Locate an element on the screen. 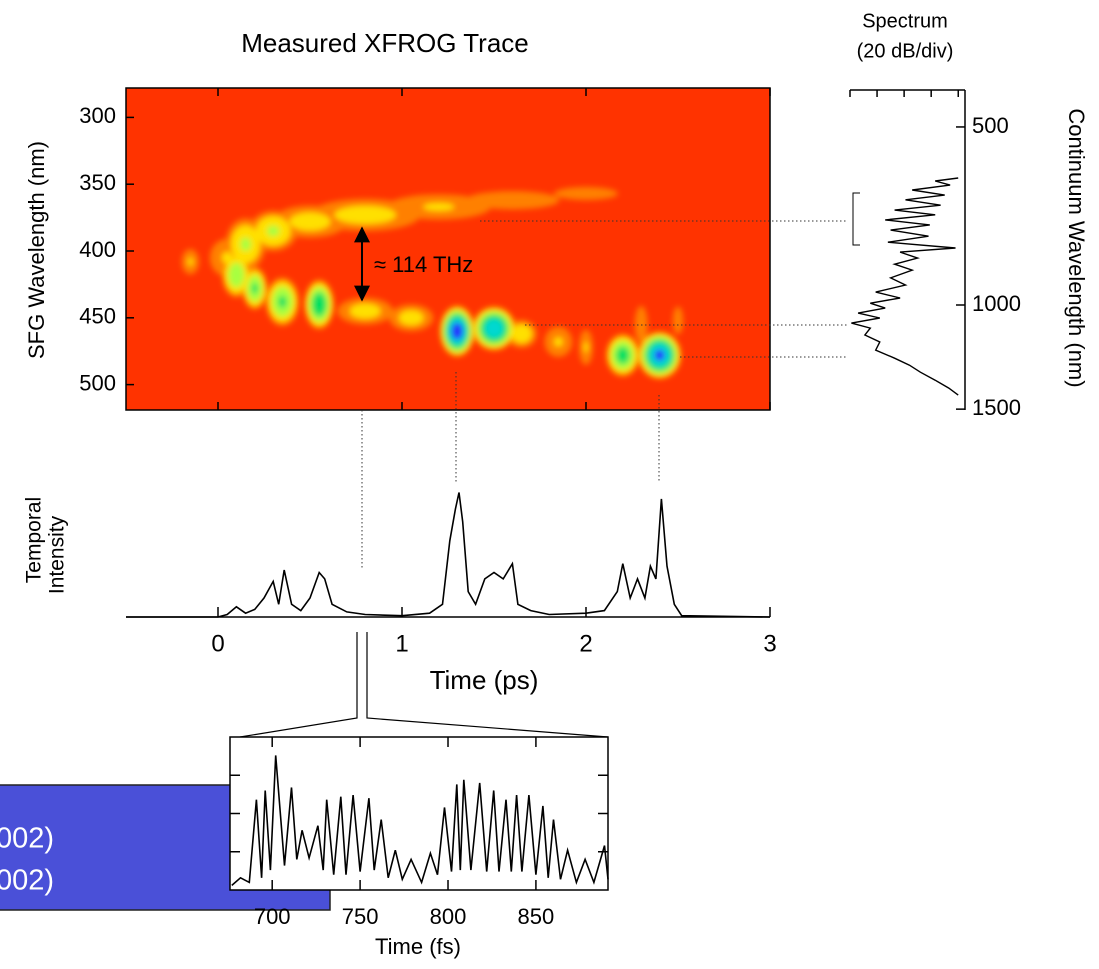 This screenshot has height=969, width=1099. spectrum-title: Spectrum is located at coordinates (905, 21).